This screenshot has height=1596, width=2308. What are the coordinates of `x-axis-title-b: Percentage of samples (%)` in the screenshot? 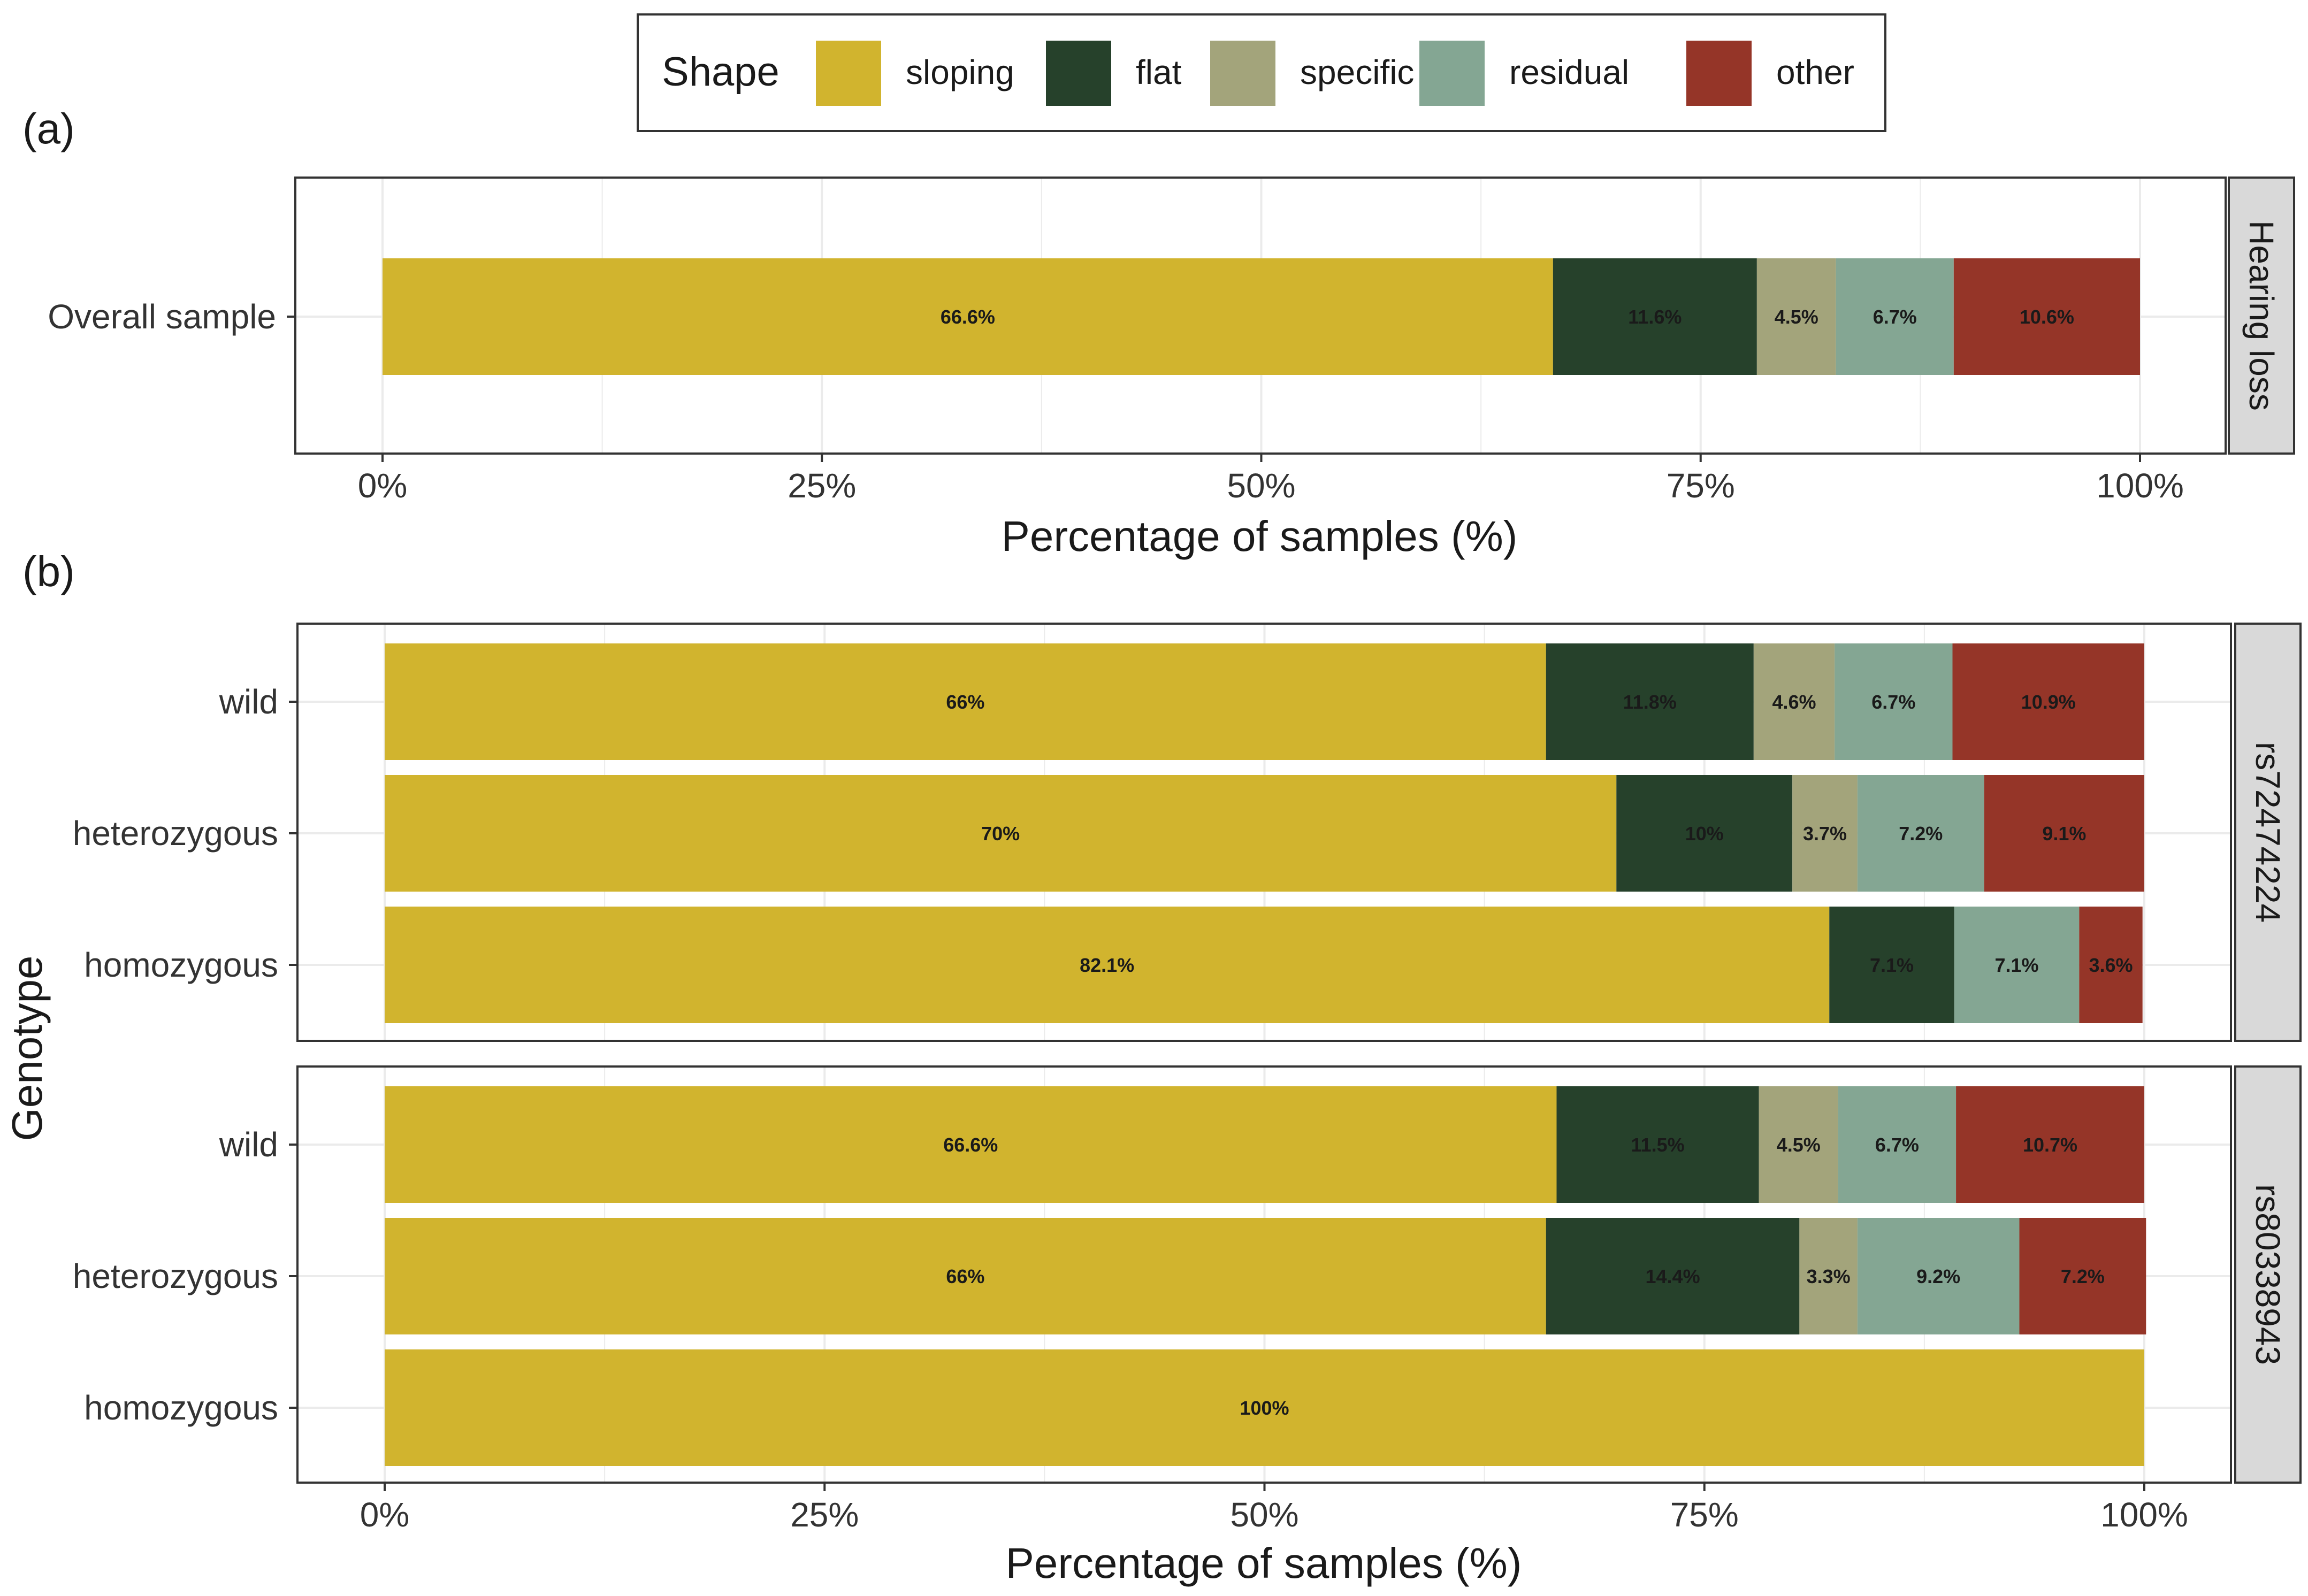 It's located at (1264, 1563).